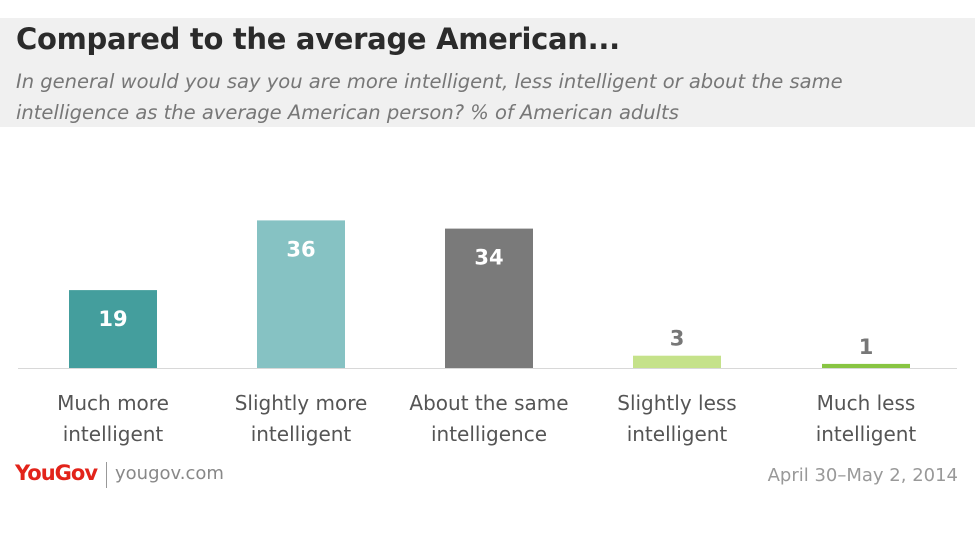 The image size is (975, 547). I want to click on yougov-logo: YouGov, so click(56, 473).